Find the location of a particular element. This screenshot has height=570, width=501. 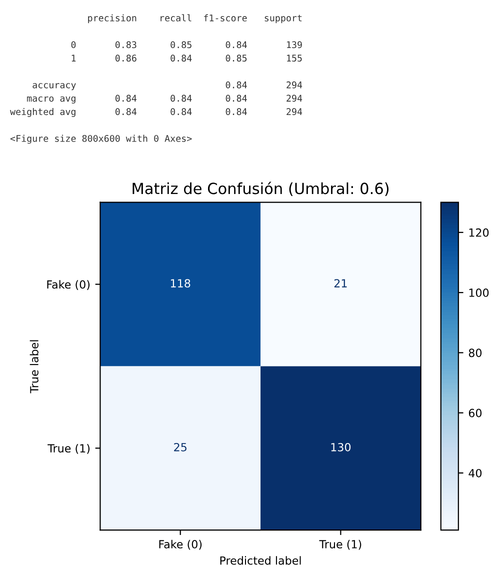

chart-title: Matriz de Confusión (Umbral: 0.6) is located at coordinates (260, 189).